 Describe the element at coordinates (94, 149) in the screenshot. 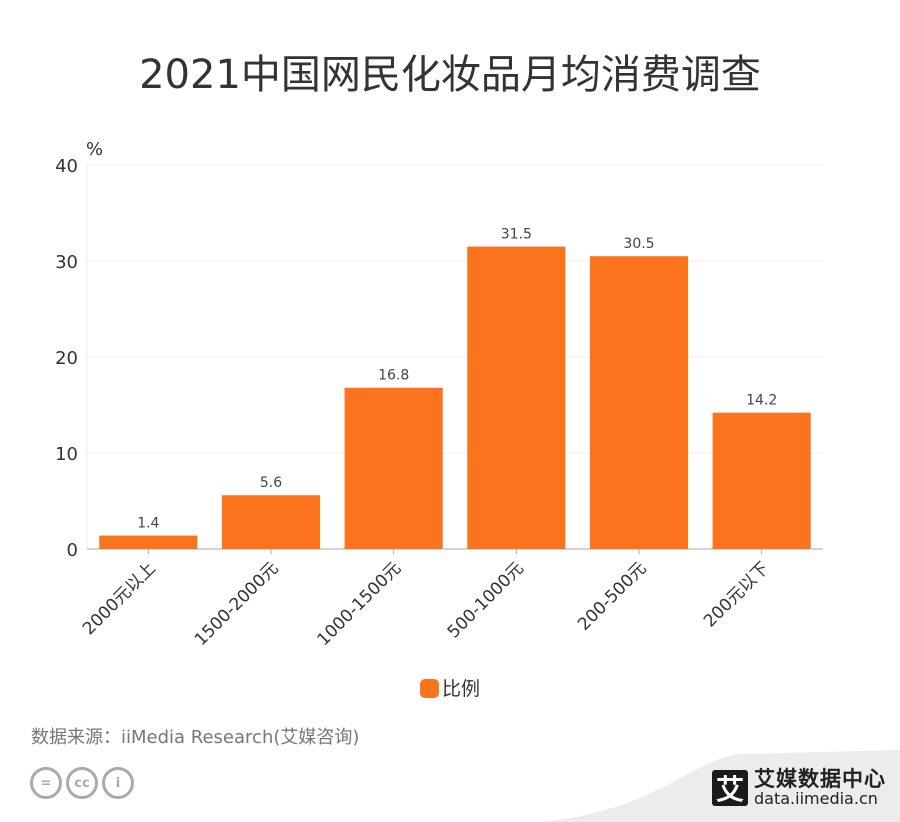

I see `y-axis-unit: %` at that location.